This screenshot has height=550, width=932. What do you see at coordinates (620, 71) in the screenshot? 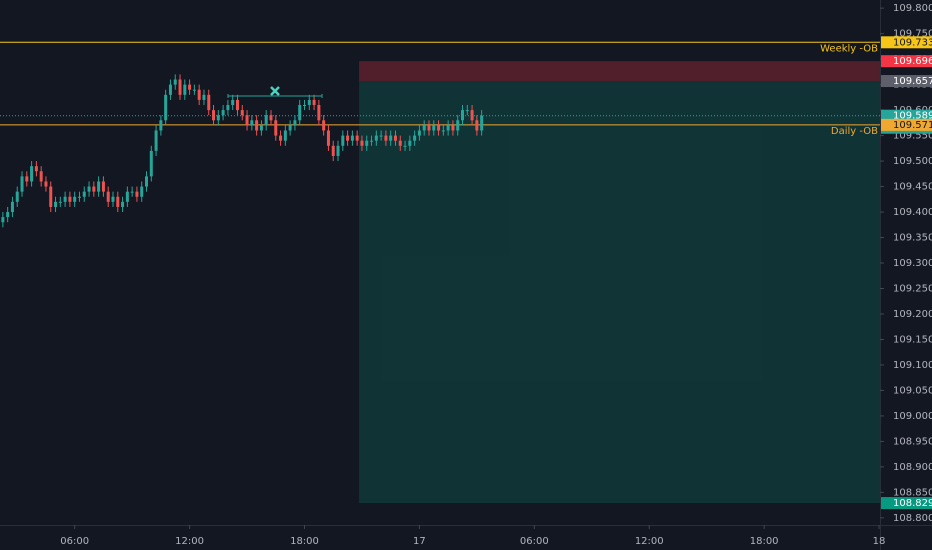
I see `stop-zone` at bounding box center [620, 71].